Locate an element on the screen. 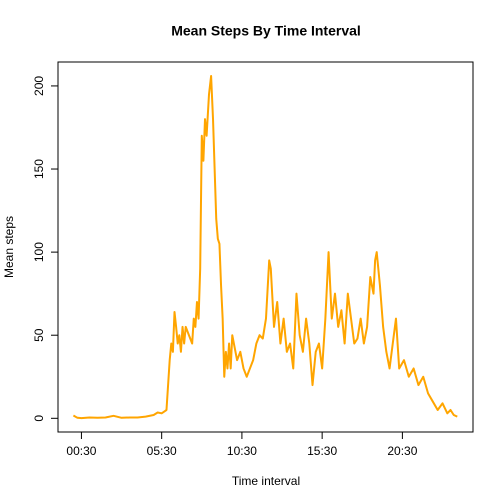  y-axis-label: Mean steps is located at coordinates (9, 247).